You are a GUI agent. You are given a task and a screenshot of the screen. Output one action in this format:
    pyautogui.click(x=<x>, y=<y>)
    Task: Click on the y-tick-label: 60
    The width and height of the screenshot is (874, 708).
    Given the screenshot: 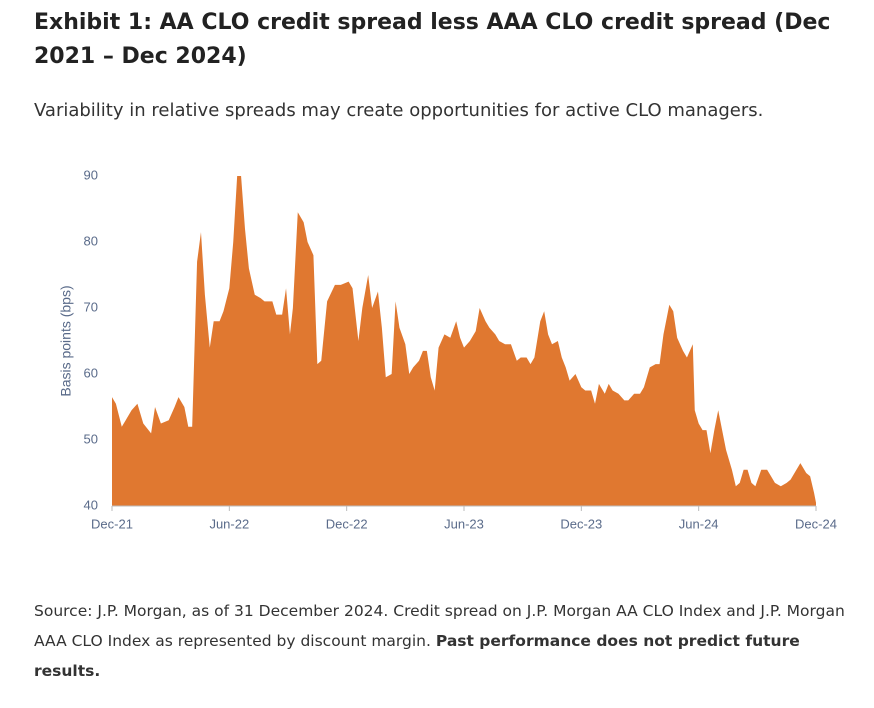 What is the action you would take?
    pyautogui.click(x=91, y=372)
    